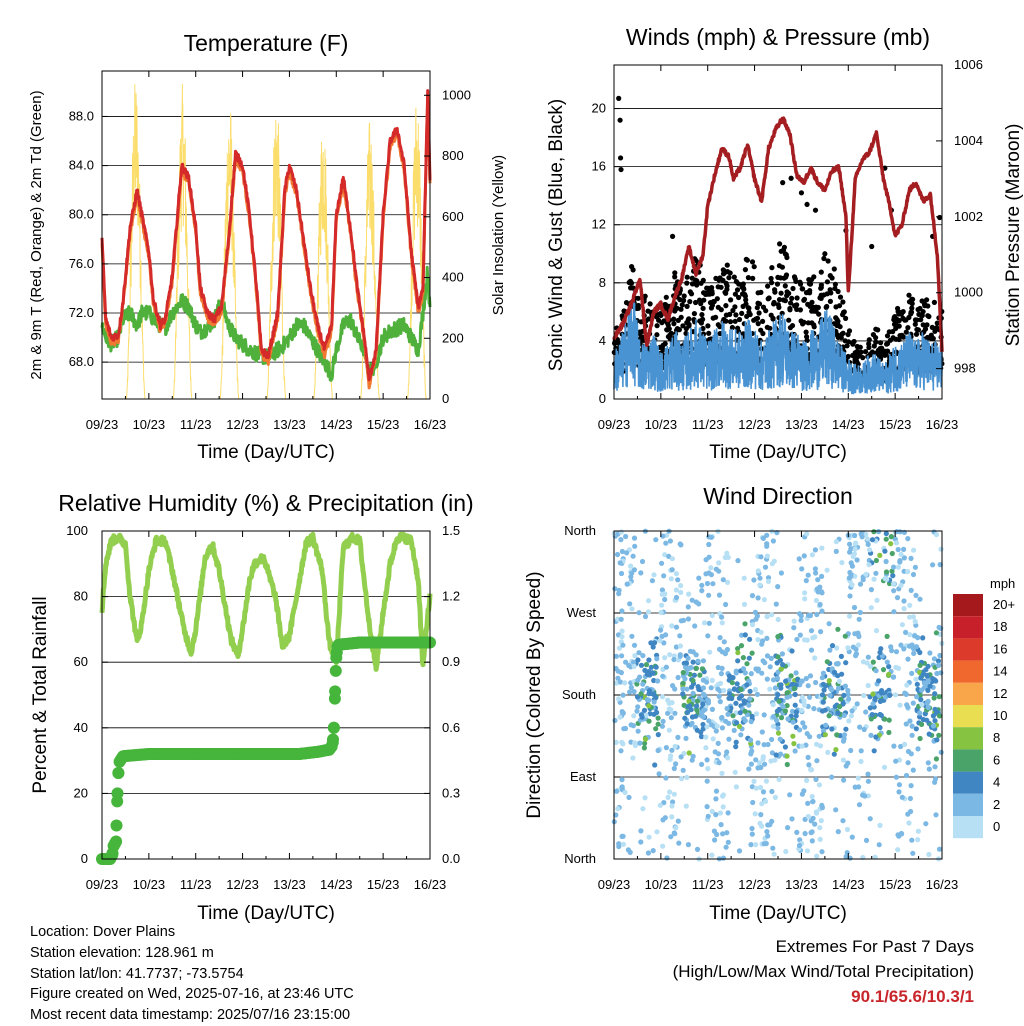 The height and width of the screenshot is (1026, 1024). Describe the element at coordinates (81, 115) in the screenshot. I see `temperature-ytick-label: 88.0` at that location.